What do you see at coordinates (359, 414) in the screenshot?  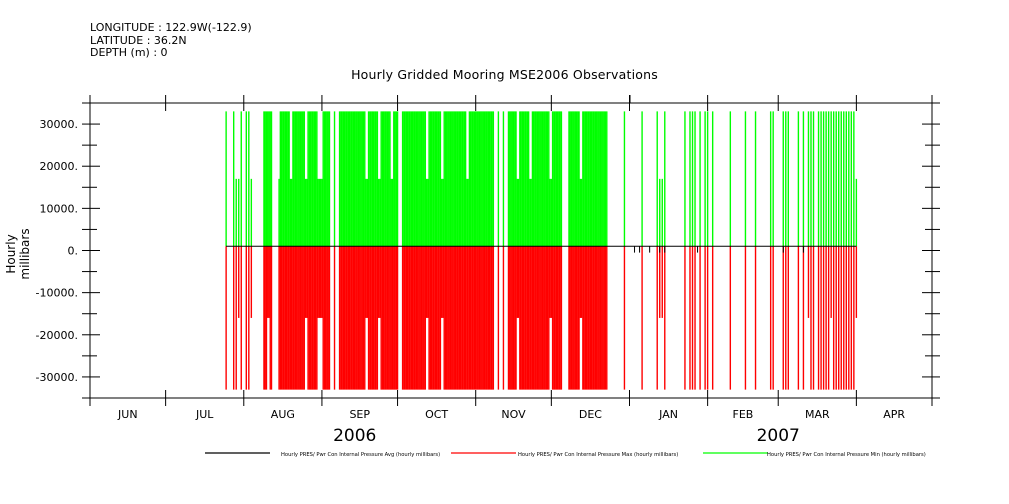 I see `x-month-label: SEP` at bounding box center [359, 414].